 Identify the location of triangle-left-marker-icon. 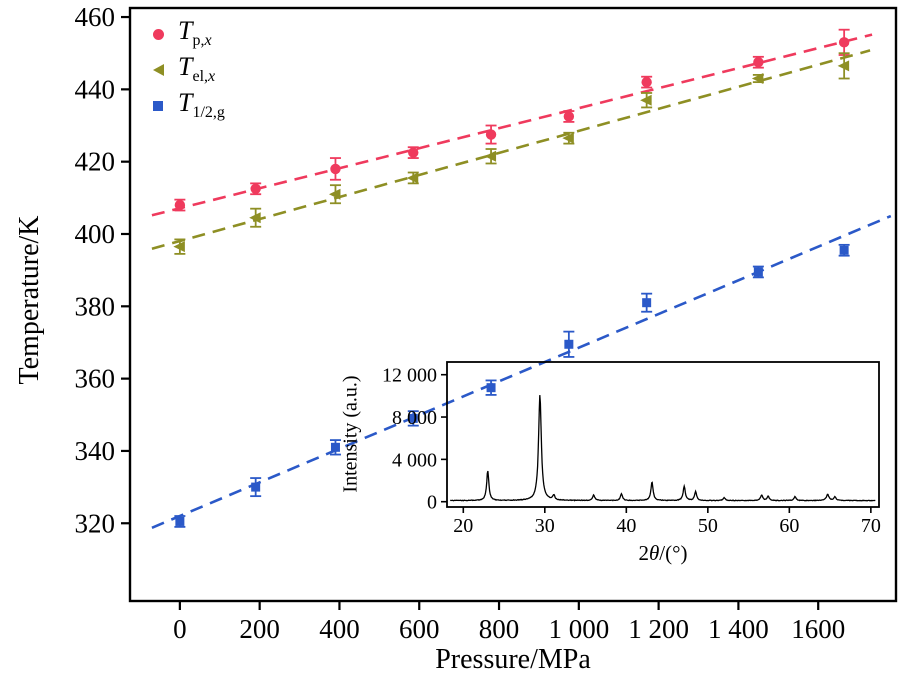
(158, 70).